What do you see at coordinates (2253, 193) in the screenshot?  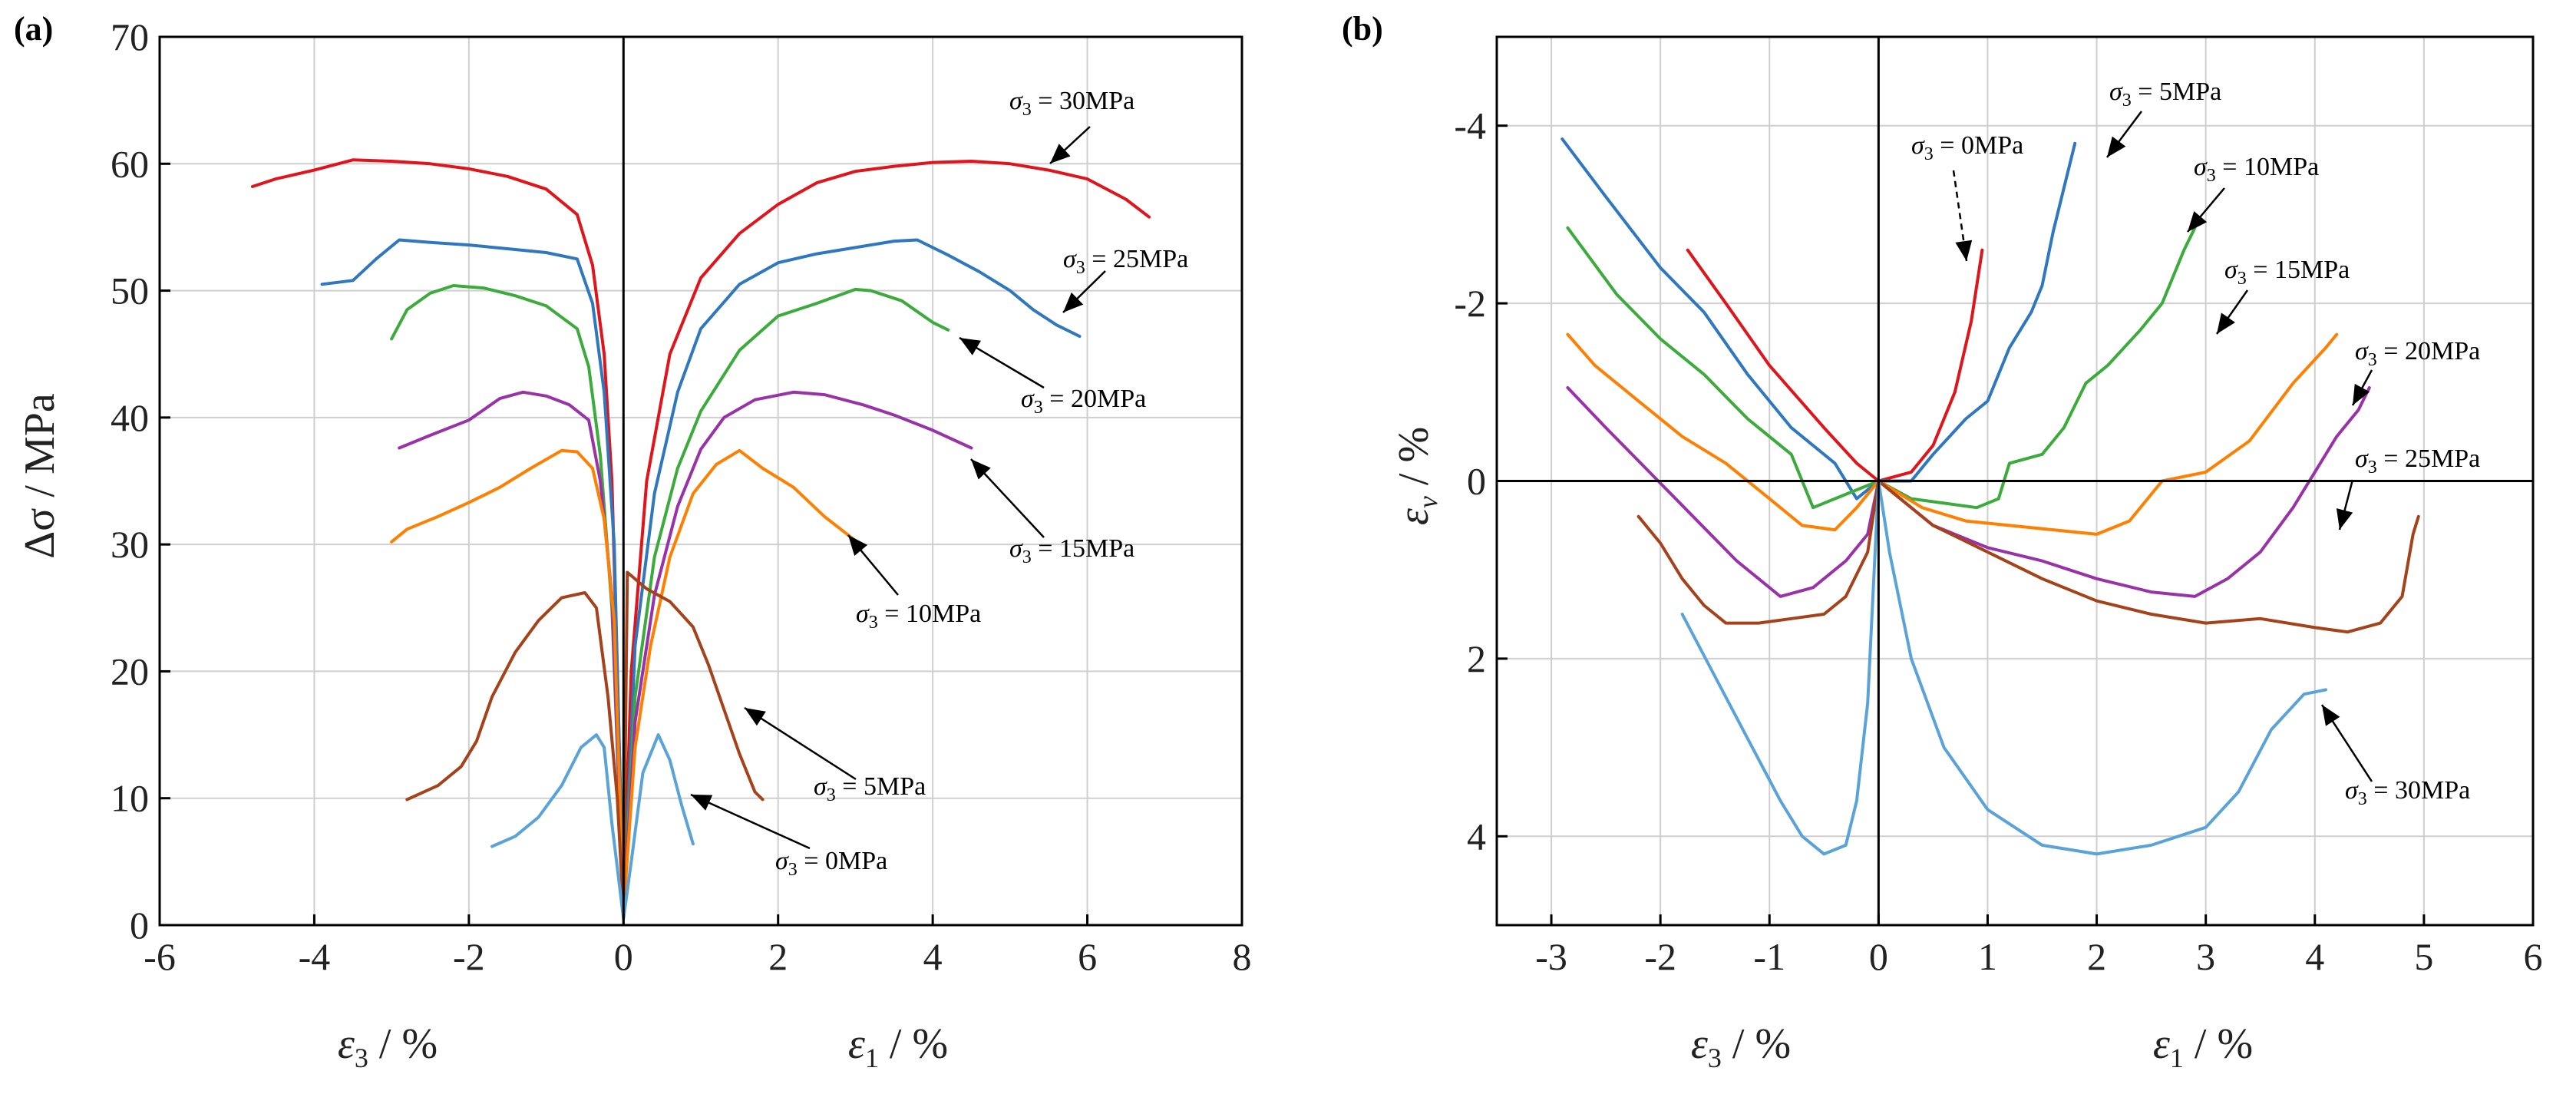 I see `annotation-3: σ3 = 10MPa` at bounding box center [2253, 193].